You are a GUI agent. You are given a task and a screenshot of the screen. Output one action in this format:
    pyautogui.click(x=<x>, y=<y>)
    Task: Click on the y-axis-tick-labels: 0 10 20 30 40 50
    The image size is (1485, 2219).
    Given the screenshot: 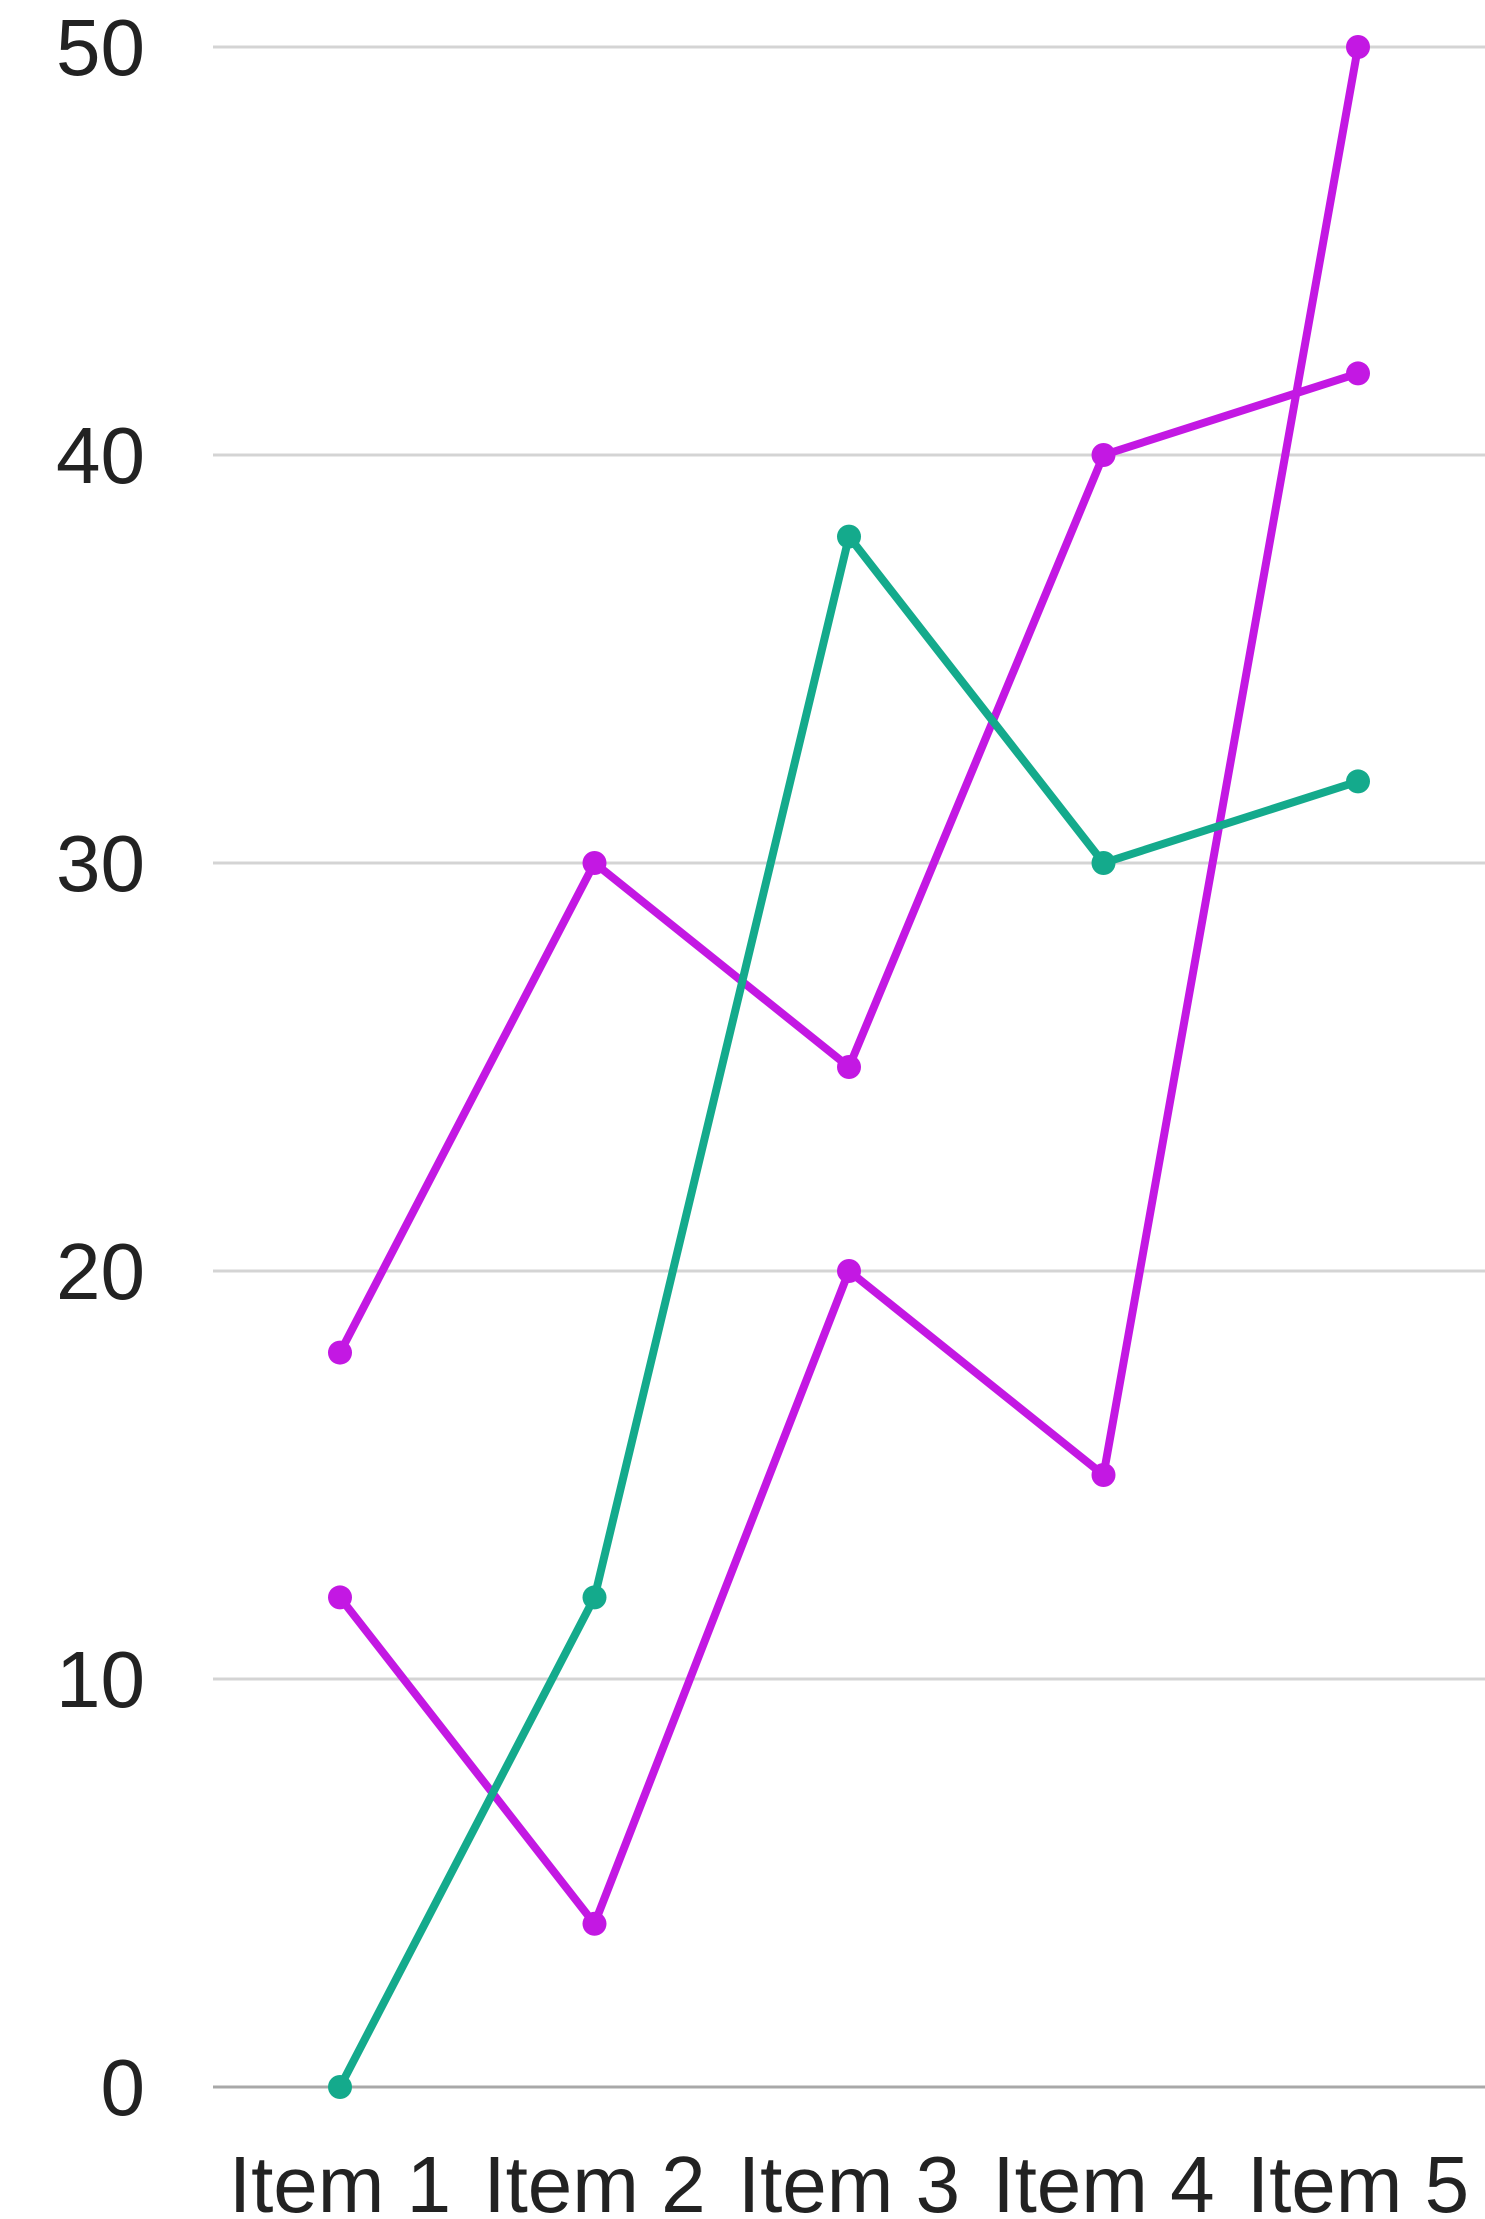 What is the action you would take?
    pyautogui.click(x=100, y=1067)
    